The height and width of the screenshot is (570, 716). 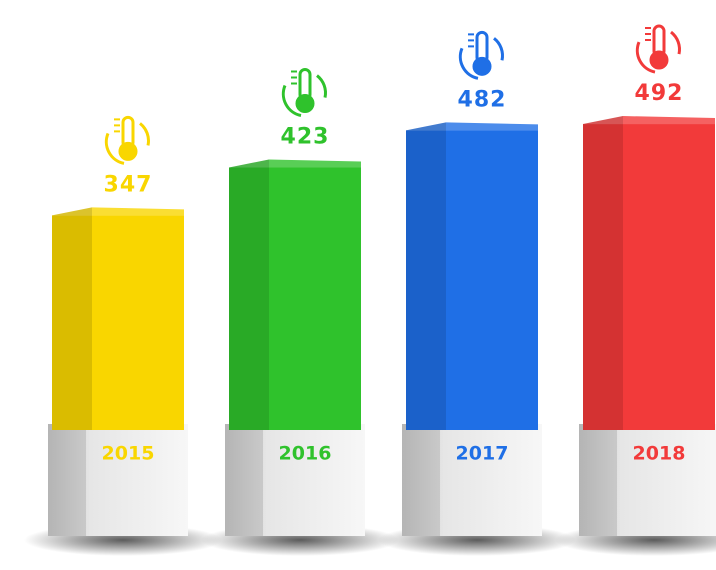 What do you see at coordinates (305, 454) in the screenshot?
I see `year-label: 2016` at bounding box center [305, 454].